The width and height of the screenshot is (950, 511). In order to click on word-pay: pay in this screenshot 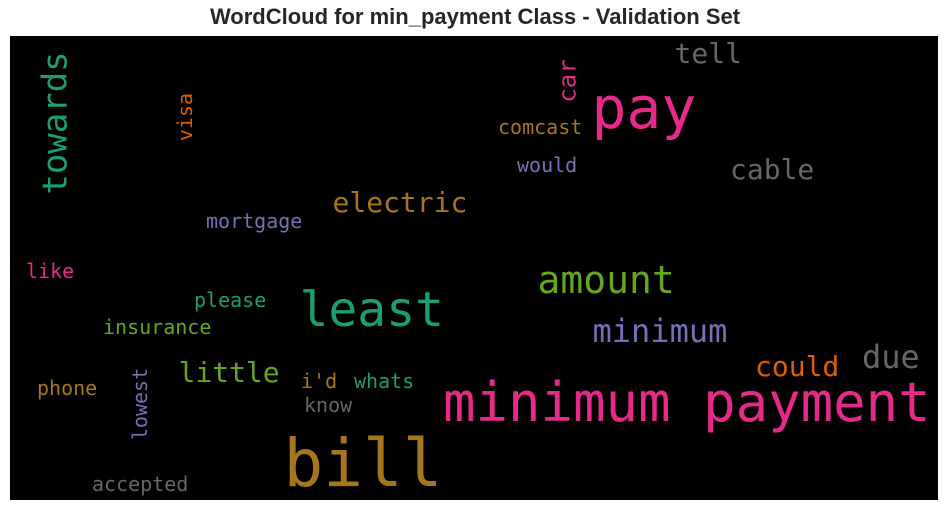, I will do `click(644, 108)`.